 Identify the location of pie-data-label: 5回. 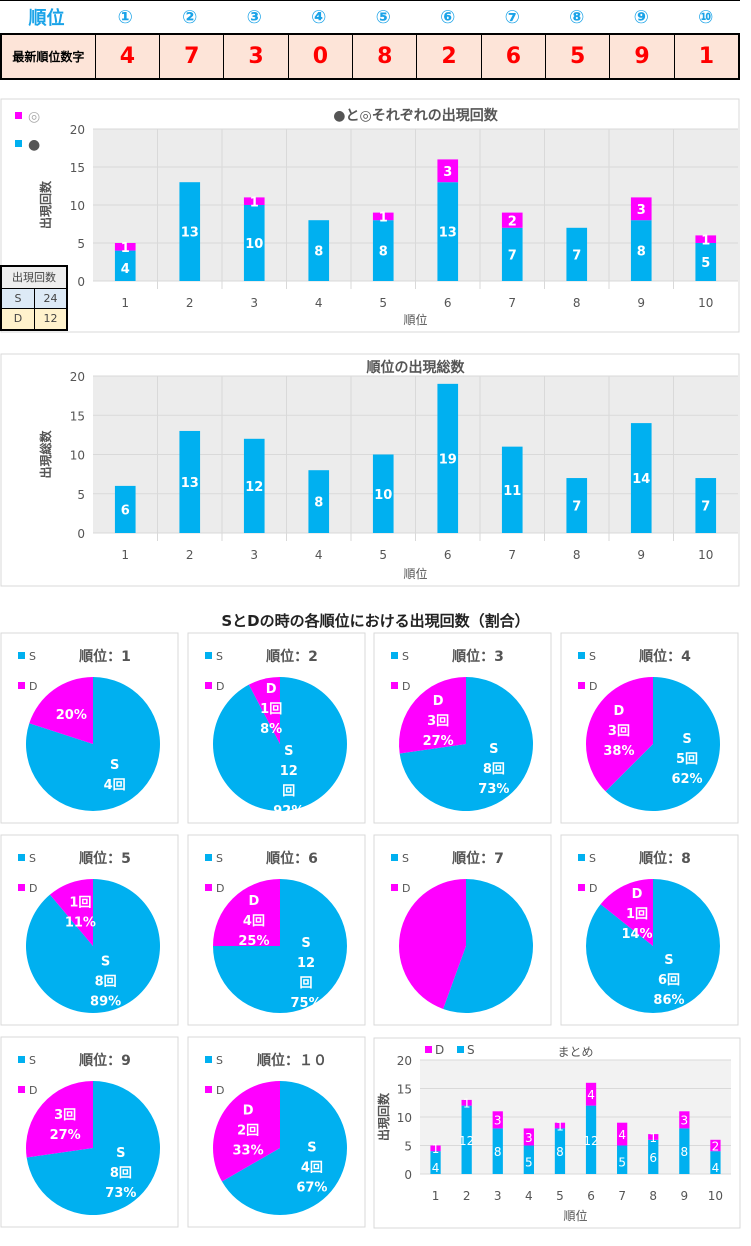
(687, 759).